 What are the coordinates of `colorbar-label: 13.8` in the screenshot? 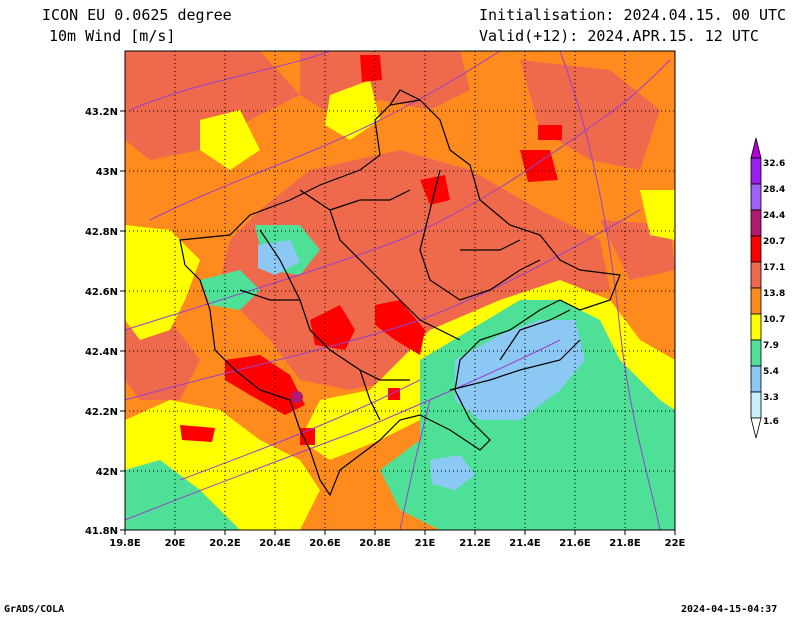 It's located at (774, 294).